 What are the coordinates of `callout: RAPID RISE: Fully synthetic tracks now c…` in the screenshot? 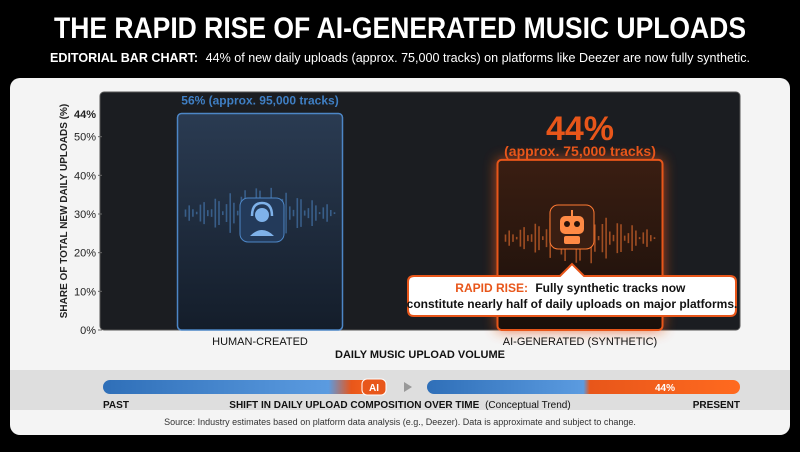 It's located at (572, 289).